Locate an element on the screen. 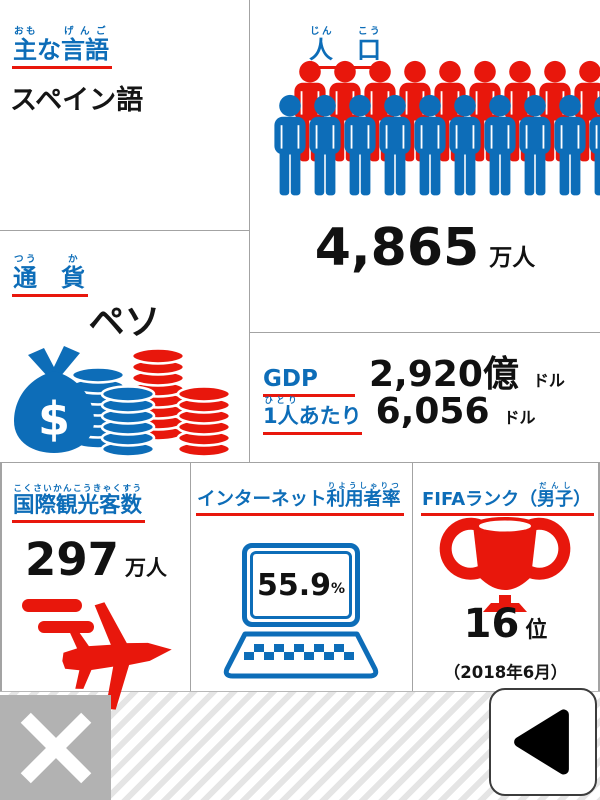 This screenshot has width=600, height=800. laptop-icon: 55.9 % is located at coordinates (301, 612).